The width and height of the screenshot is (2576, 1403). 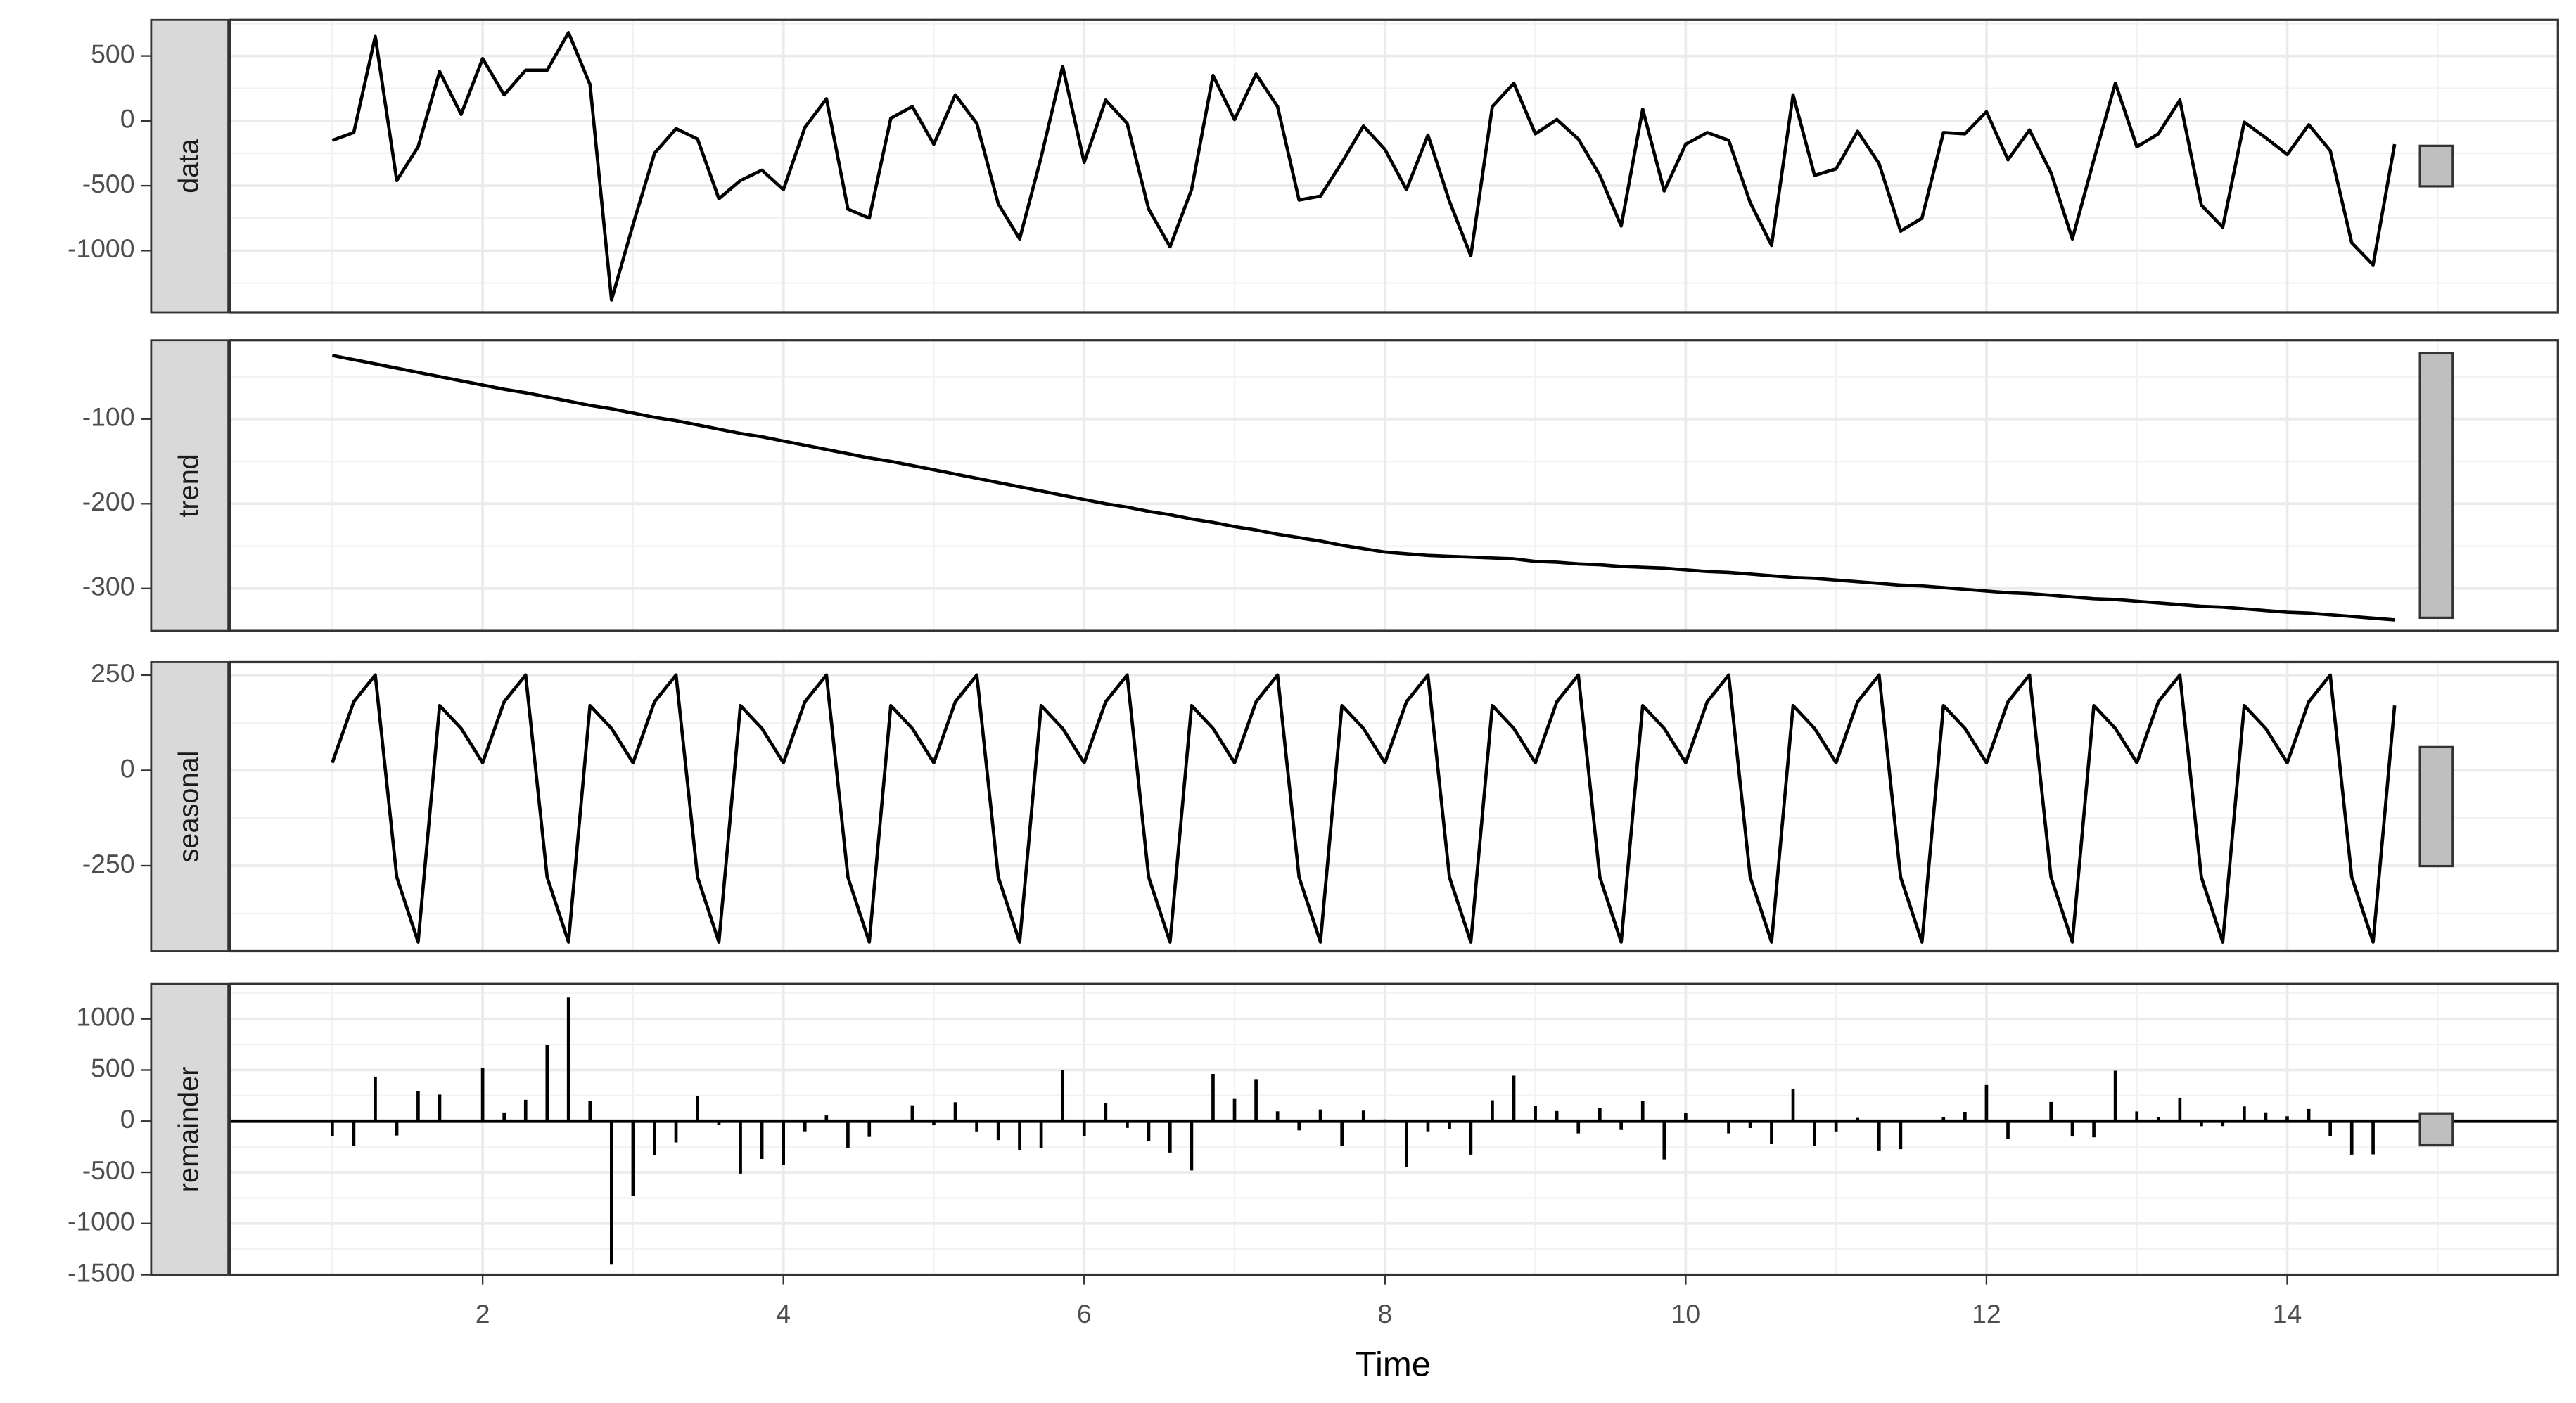 What do you see at coordinates (483, 1313) in the screenshot?
I see `x-tick-label: 2` at bounding box center [483, 1313].